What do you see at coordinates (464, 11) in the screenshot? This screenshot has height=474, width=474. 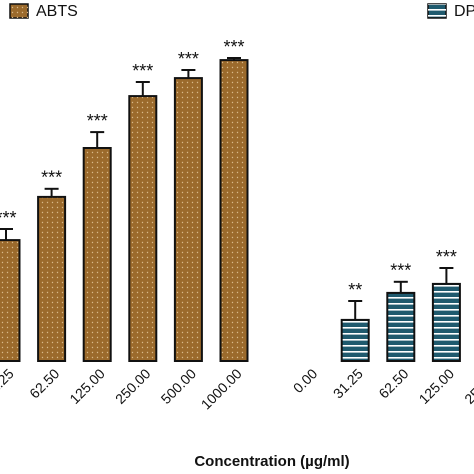 I see `legend-label: DPPH` at bounding box center [464, 11].